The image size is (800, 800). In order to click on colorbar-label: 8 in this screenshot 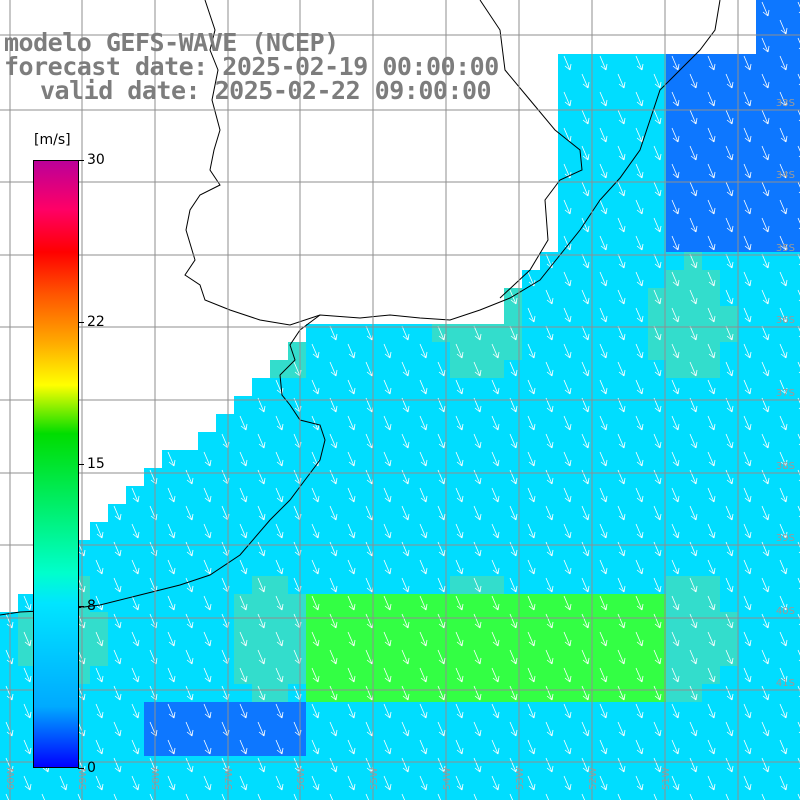, I will do `click(91, 605)`.